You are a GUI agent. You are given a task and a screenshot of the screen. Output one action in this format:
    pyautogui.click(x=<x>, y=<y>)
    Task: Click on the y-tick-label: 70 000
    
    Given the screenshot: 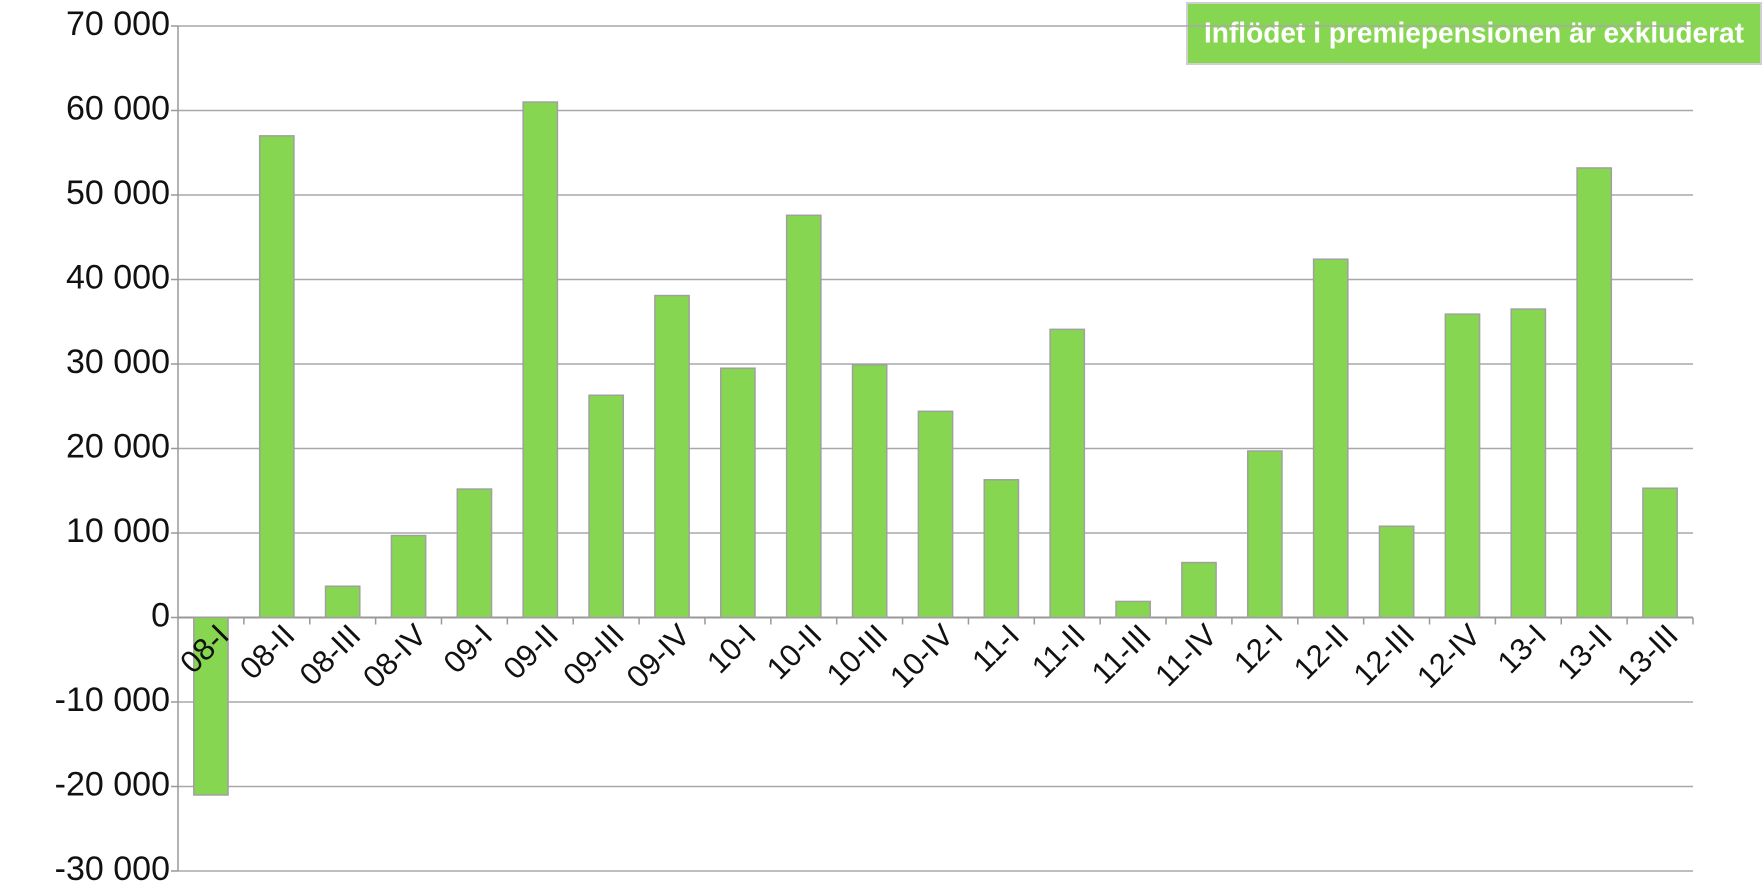 What is the action you would take?
    pyautogui.click(x=118, y=24)
    